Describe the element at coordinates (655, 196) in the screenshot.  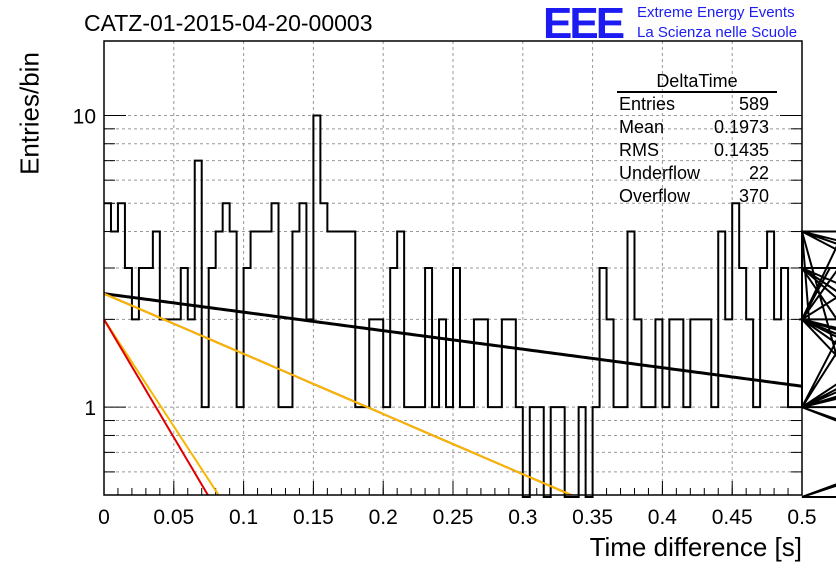
I see `stats-label: Overflow` at that location.